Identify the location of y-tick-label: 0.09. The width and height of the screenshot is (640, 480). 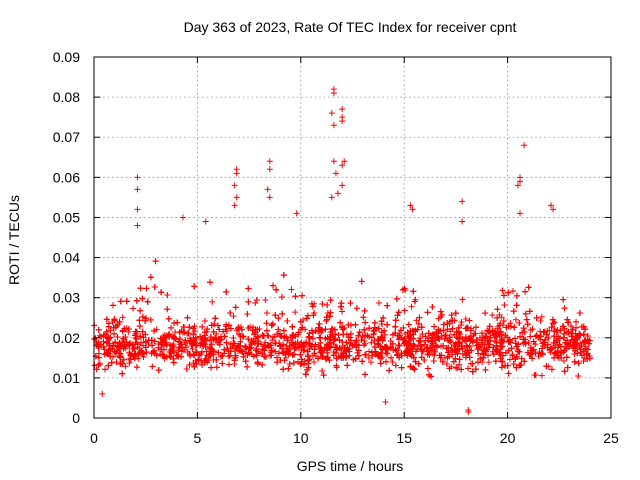
(66, 57).